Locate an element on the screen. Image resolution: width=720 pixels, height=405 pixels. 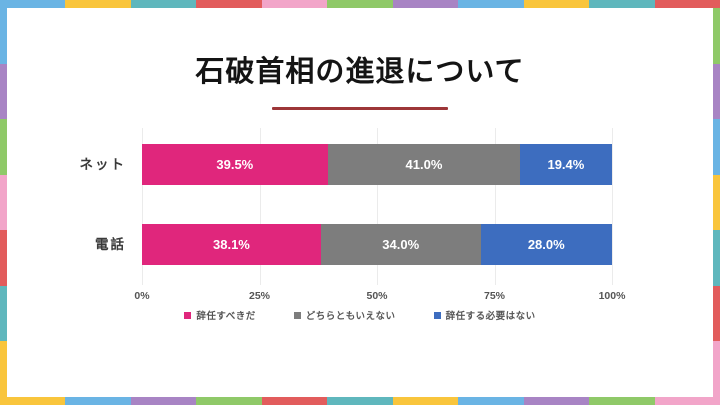
bar-value-label: 41.0% is located at coordinates (424, 164).